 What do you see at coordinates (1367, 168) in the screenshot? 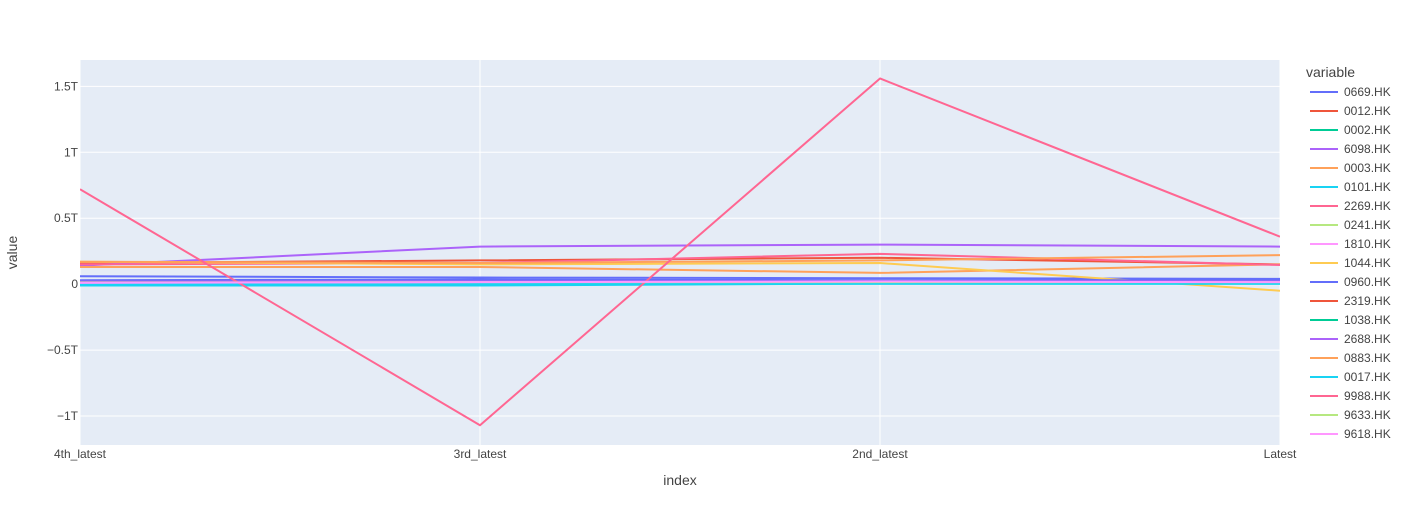
I see `legend-label: 0003.HK` at bounding box center [1367, 168].